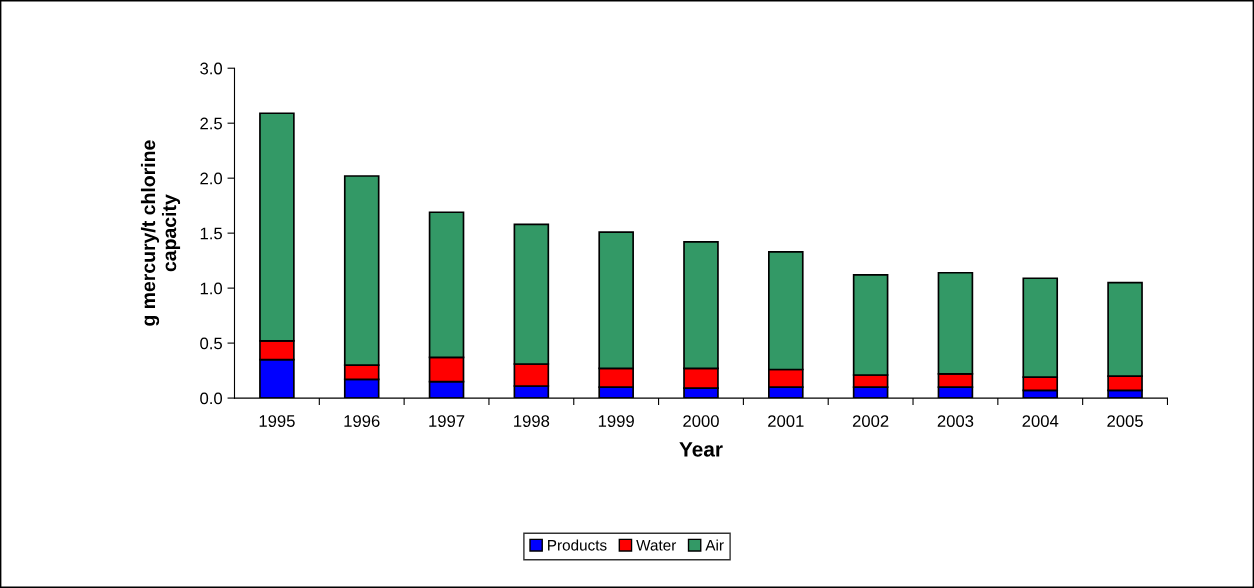 The height and width of the screenshot is (588, 1254). Describe the element at coordinates (714, 545) in the screenshot. I see `legend-label: Air` at that location.